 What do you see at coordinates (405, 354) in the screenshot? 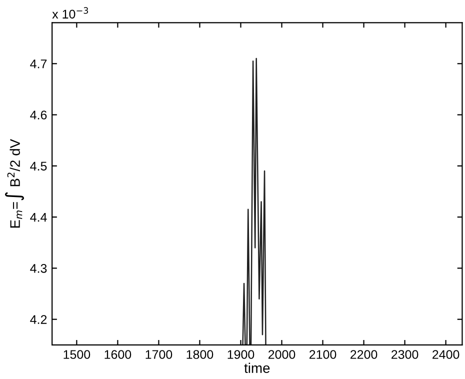
I see `x-tick-label: 2300` at bounding box center [405, 354].